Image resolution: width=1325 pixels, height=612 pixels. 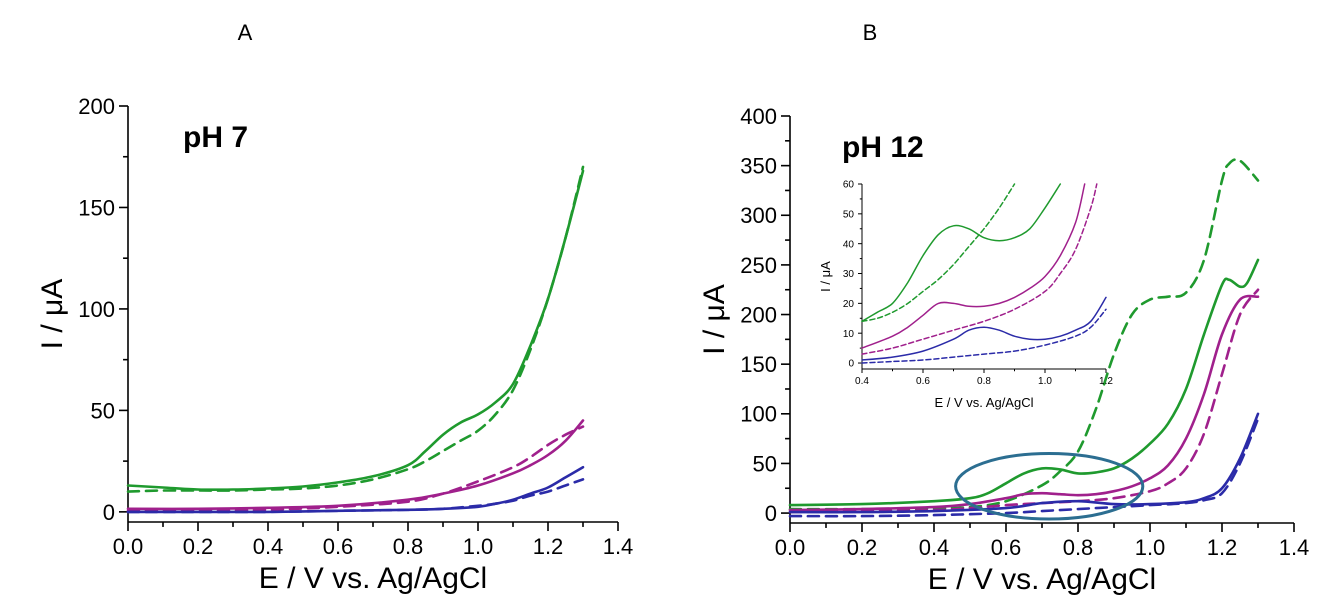 I want to click on y-tick-label: 30, so click(x=849, y=274).